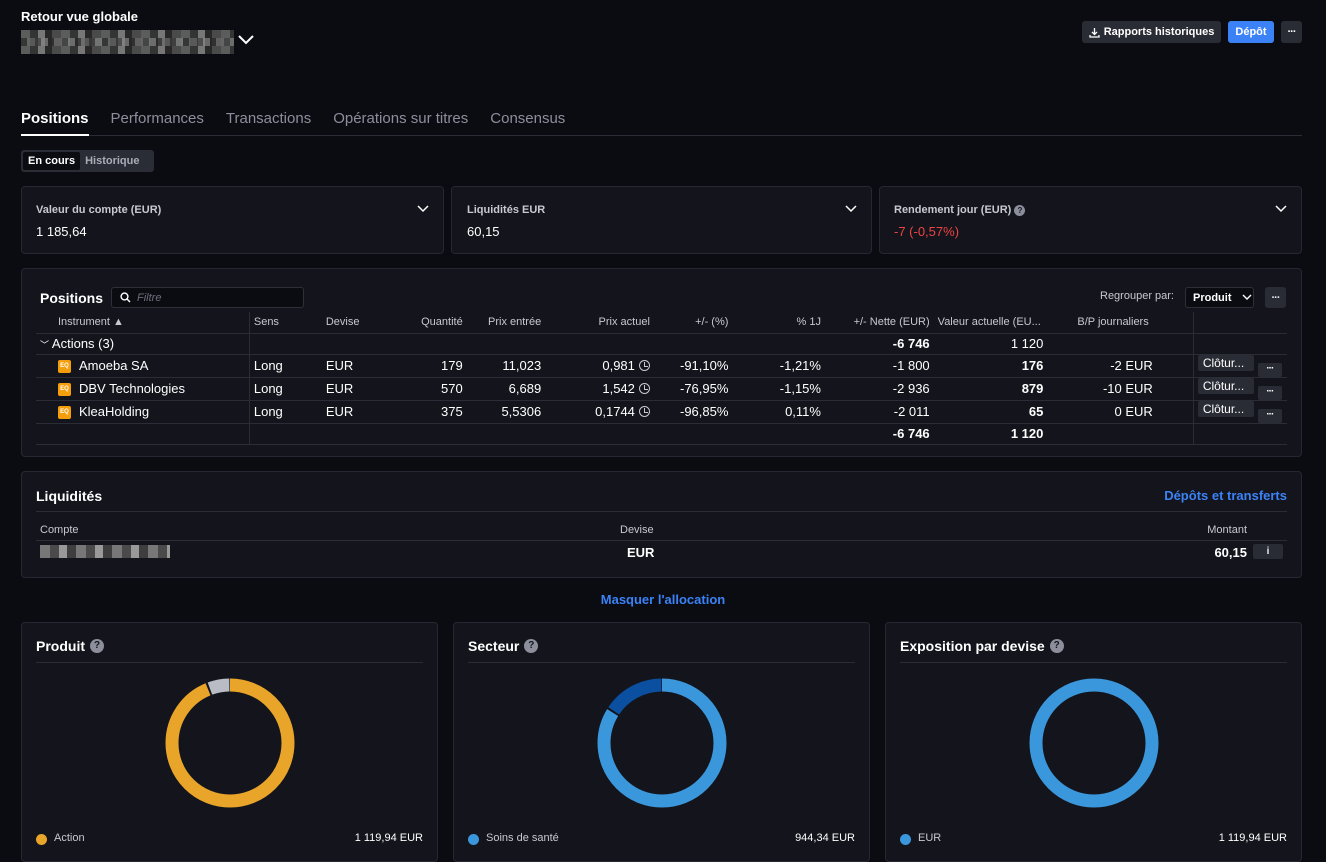  I want to click on instrument-name: DBV Technologies, so click(132, 388).